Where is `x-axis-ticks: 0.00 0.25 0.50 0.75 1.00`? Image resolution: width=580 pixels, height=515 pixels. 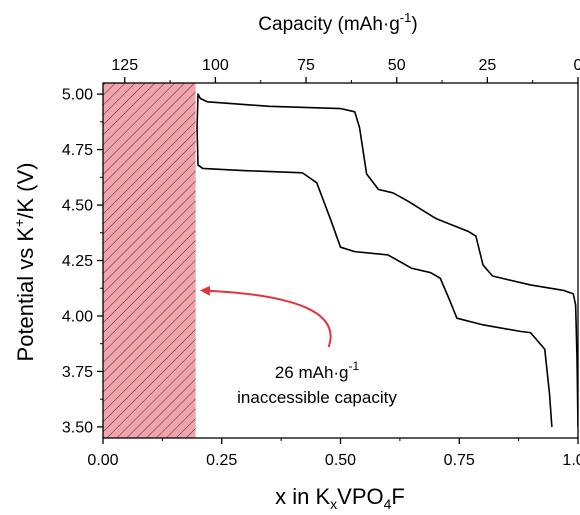 x-axis-ticks: 0.00 0.25 0.50 0.75 1.00 is located at coordinates (333, 453).